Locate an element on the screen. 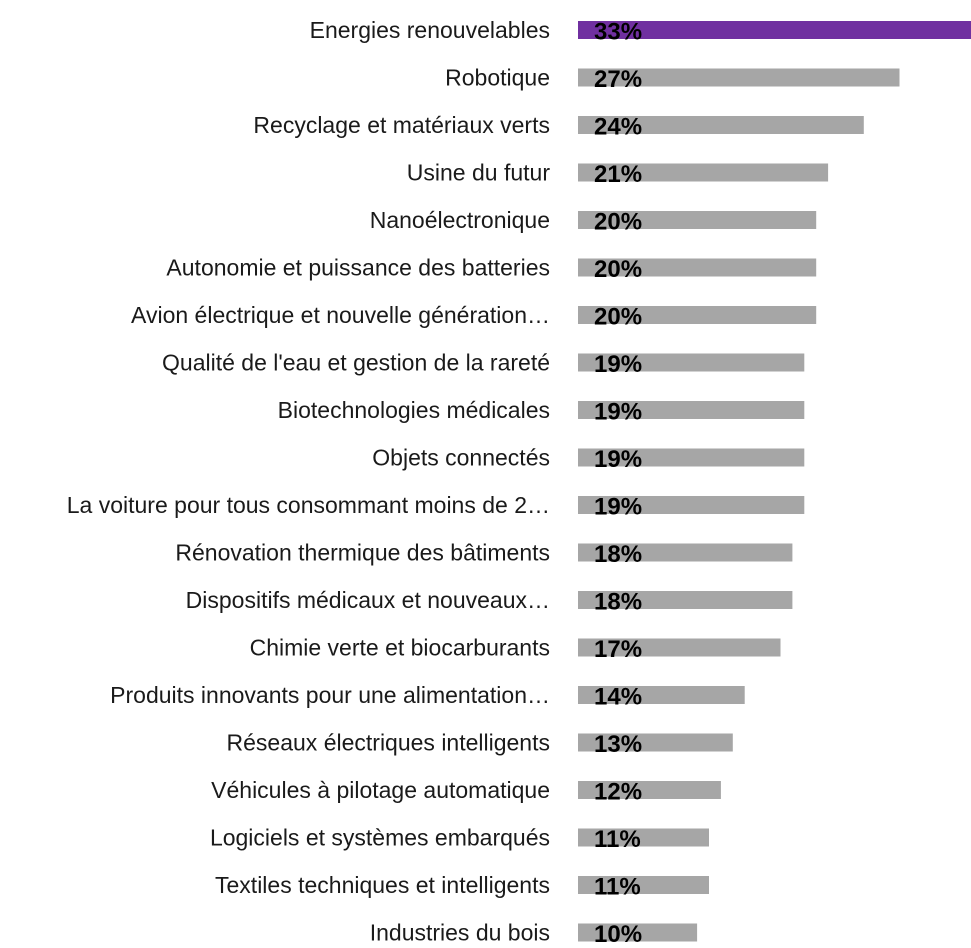  category-label: Qualité de l'eau et gestion de la rareté is located at coordinates (356, 363).